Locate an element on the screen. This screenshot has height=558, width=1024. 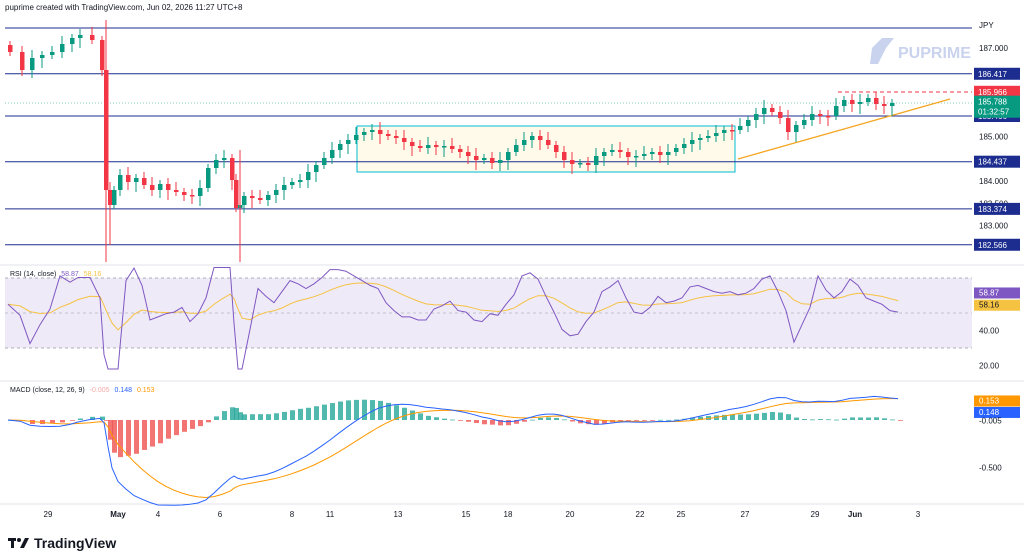
time-label: Jun is located at coordinates (855, 514).